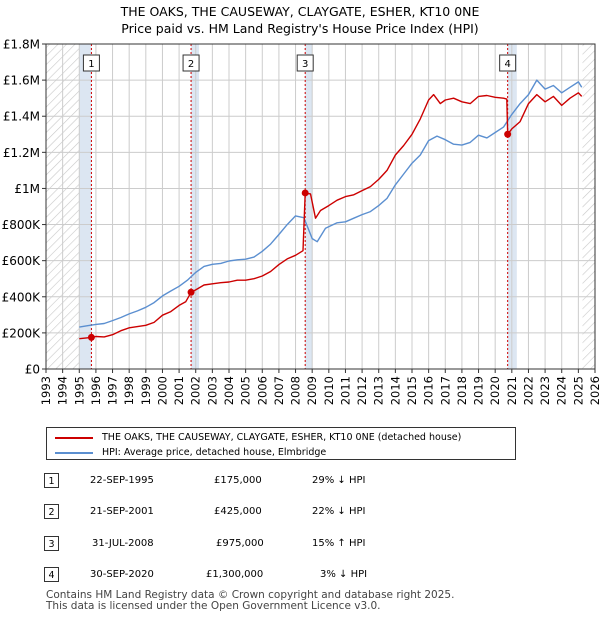  I want to click on x-tick-label: 2020, so click(495, 390).